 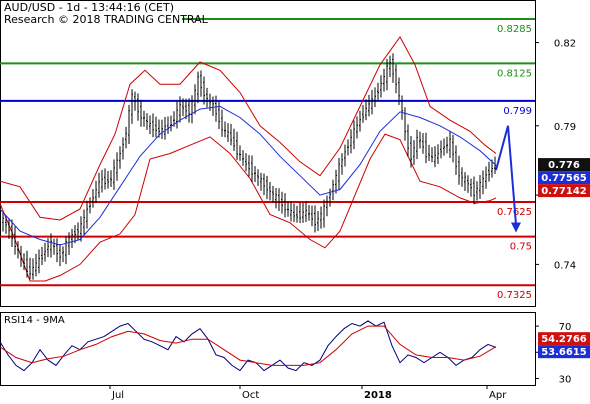 I want to click on forecast-arrow-shaft, so click(x=506, y=175).